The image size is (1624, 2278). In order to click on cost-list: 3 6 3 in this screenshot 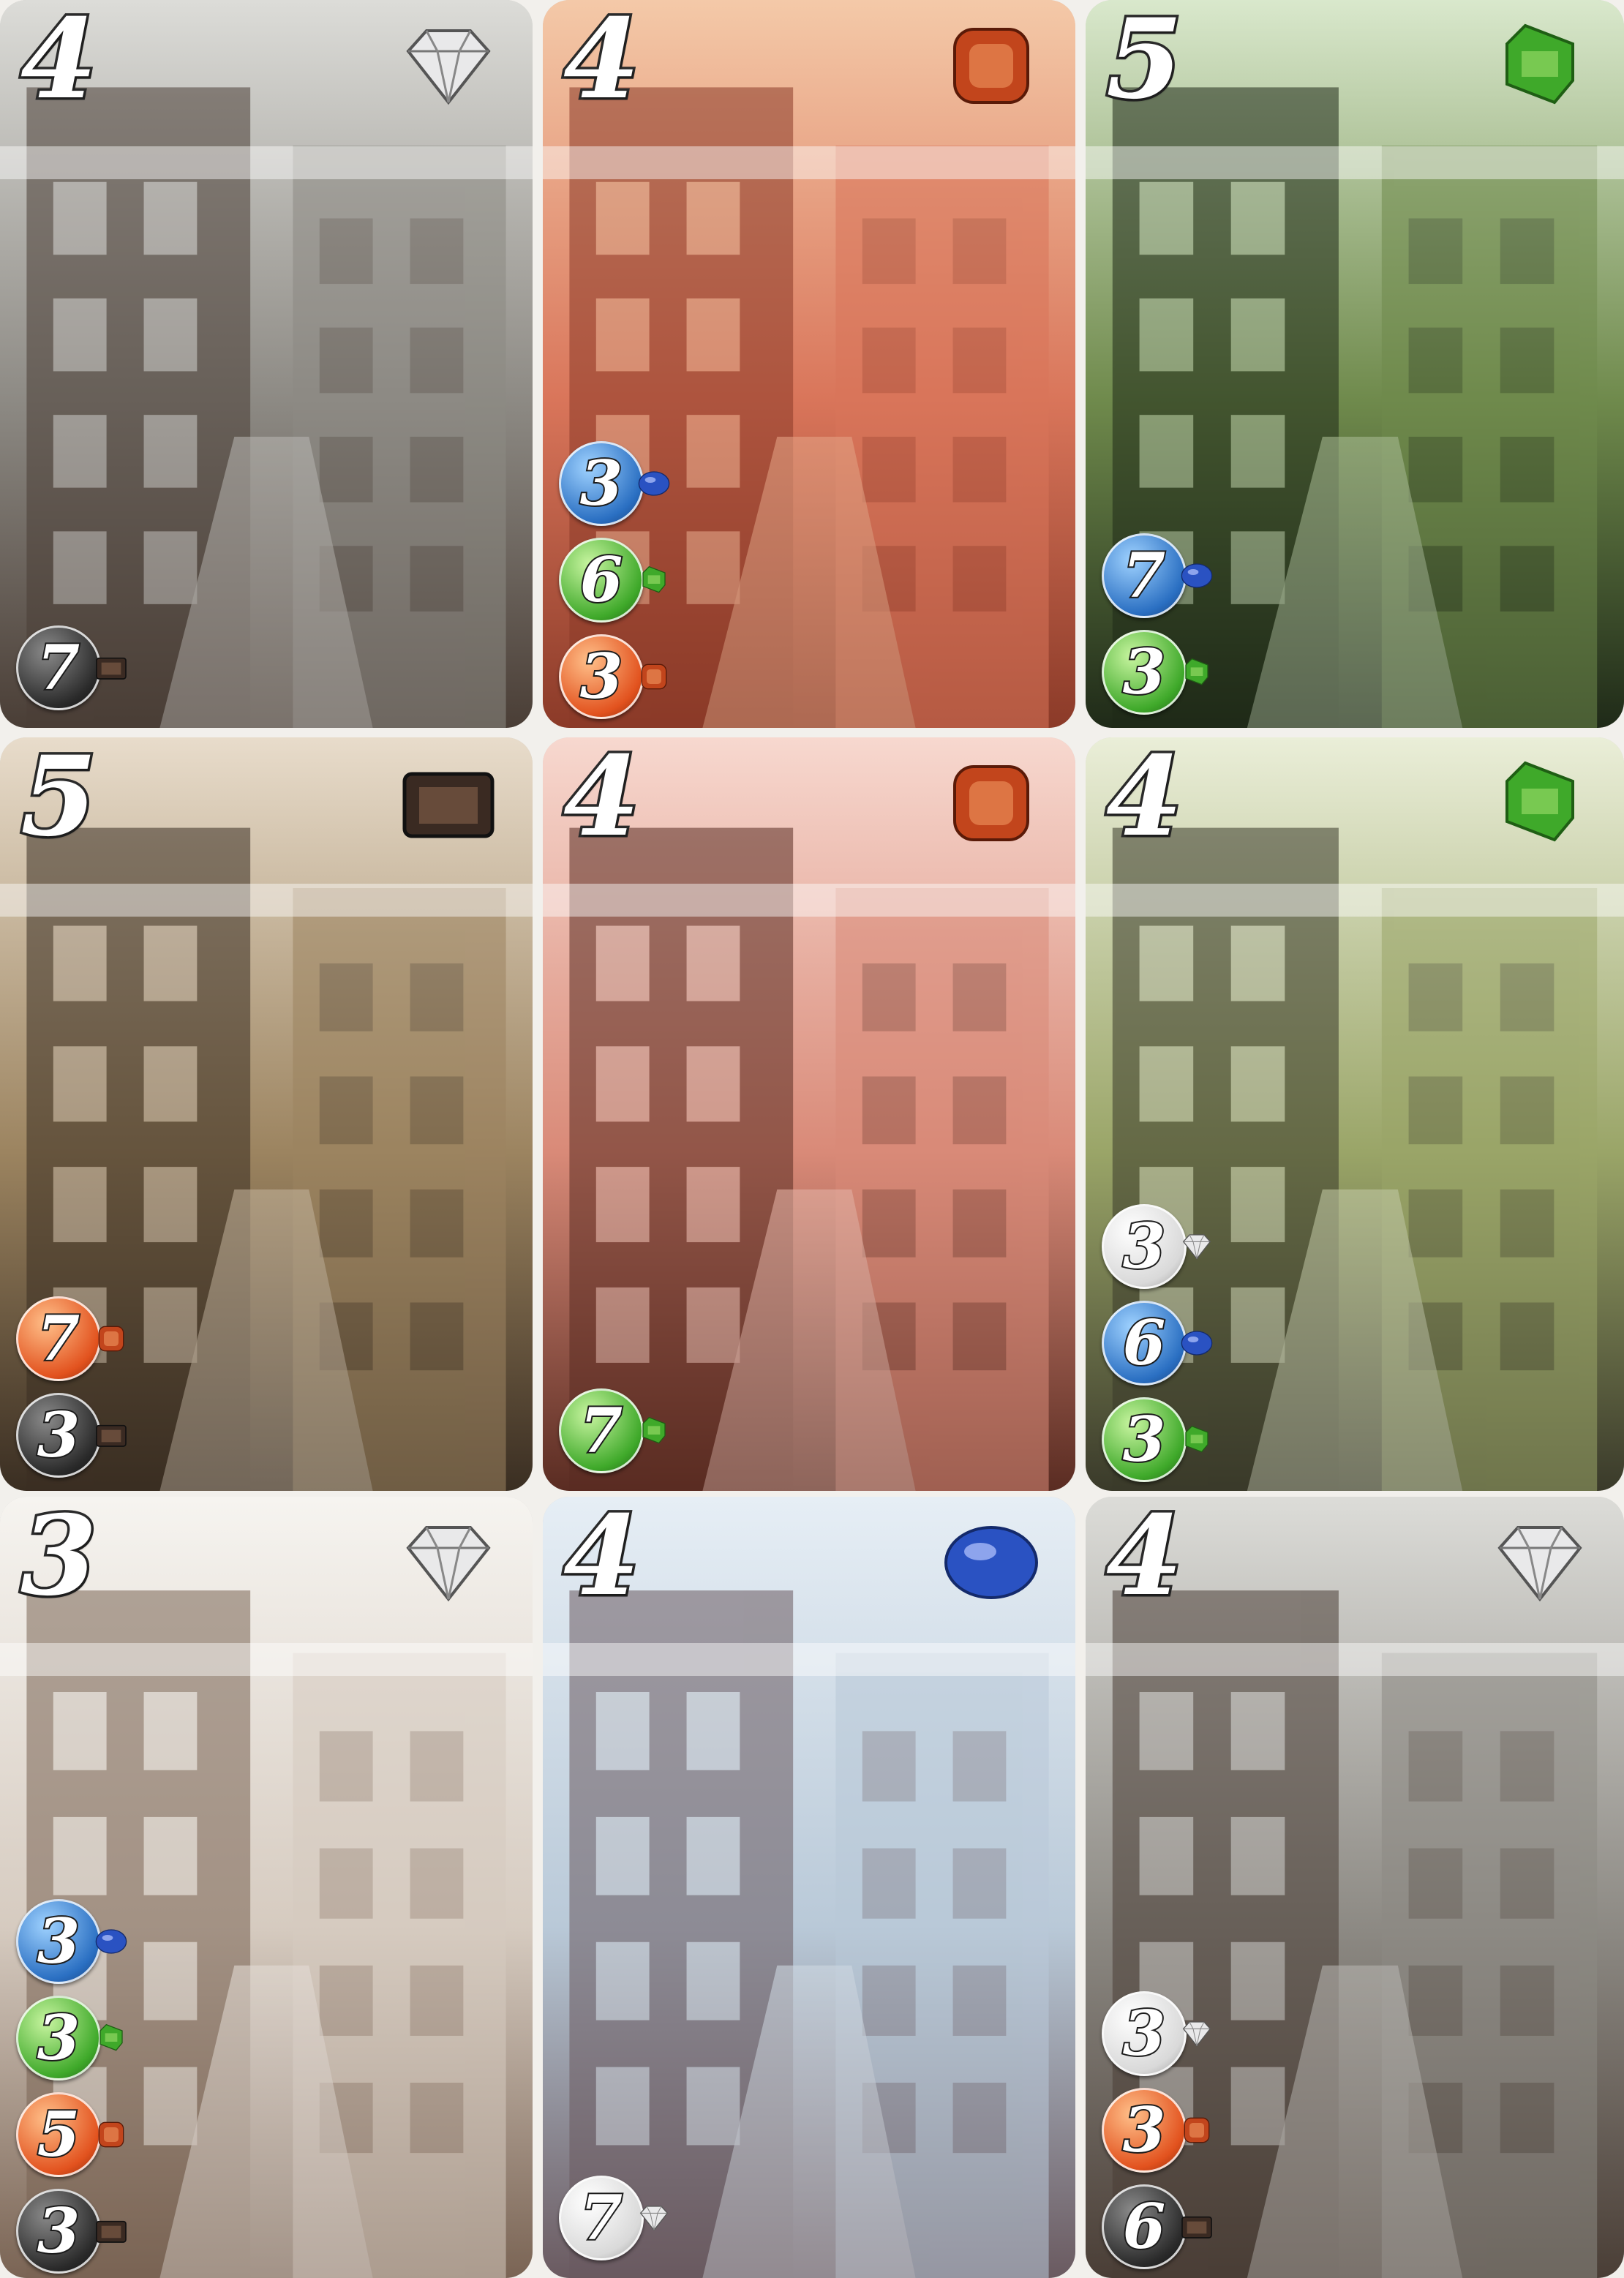, I will do `click(1157, 1337)`.